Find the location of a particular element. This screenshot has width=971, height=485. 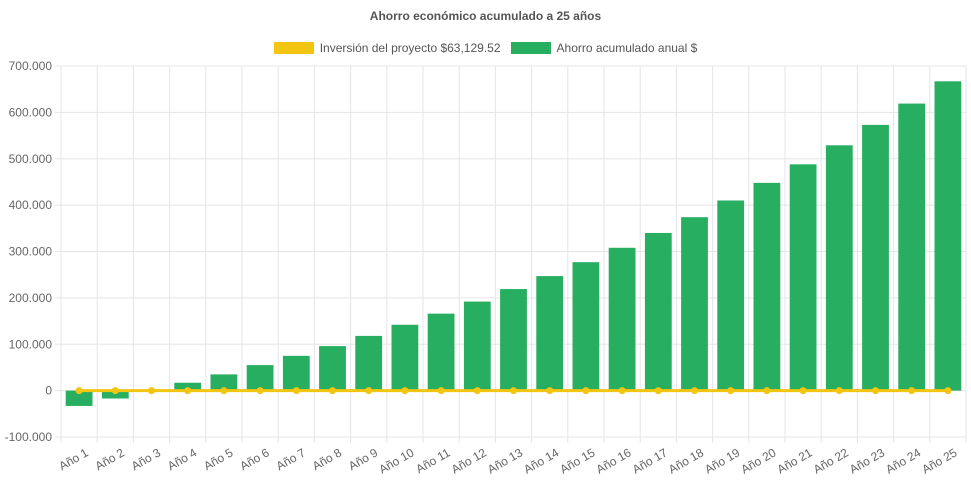

y-tick-label: 0 is located at coordinates (48, 391).